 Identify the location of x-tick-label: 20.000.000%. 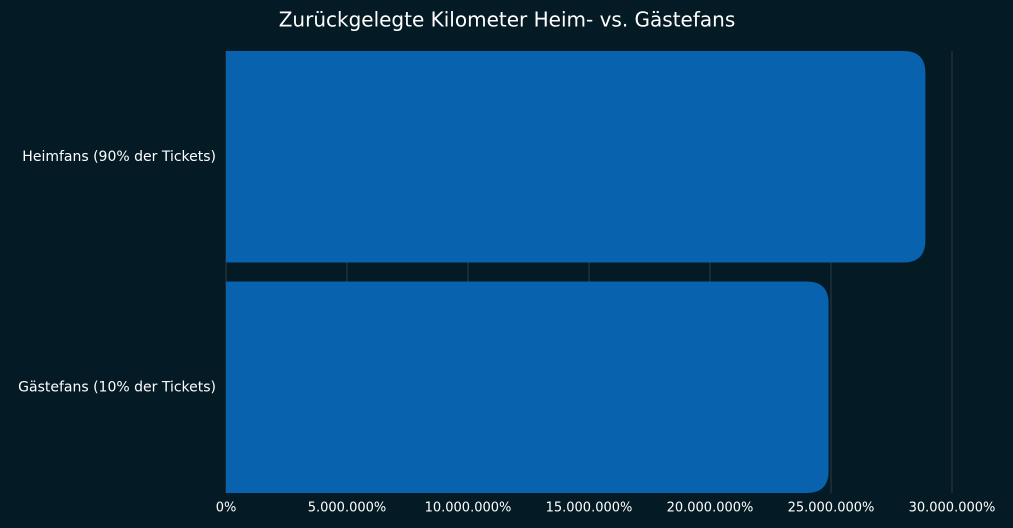
(710, 508).